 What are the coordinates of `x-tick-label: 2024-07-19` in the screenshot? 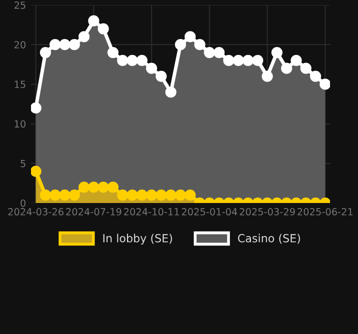 It's located at (94, 212).